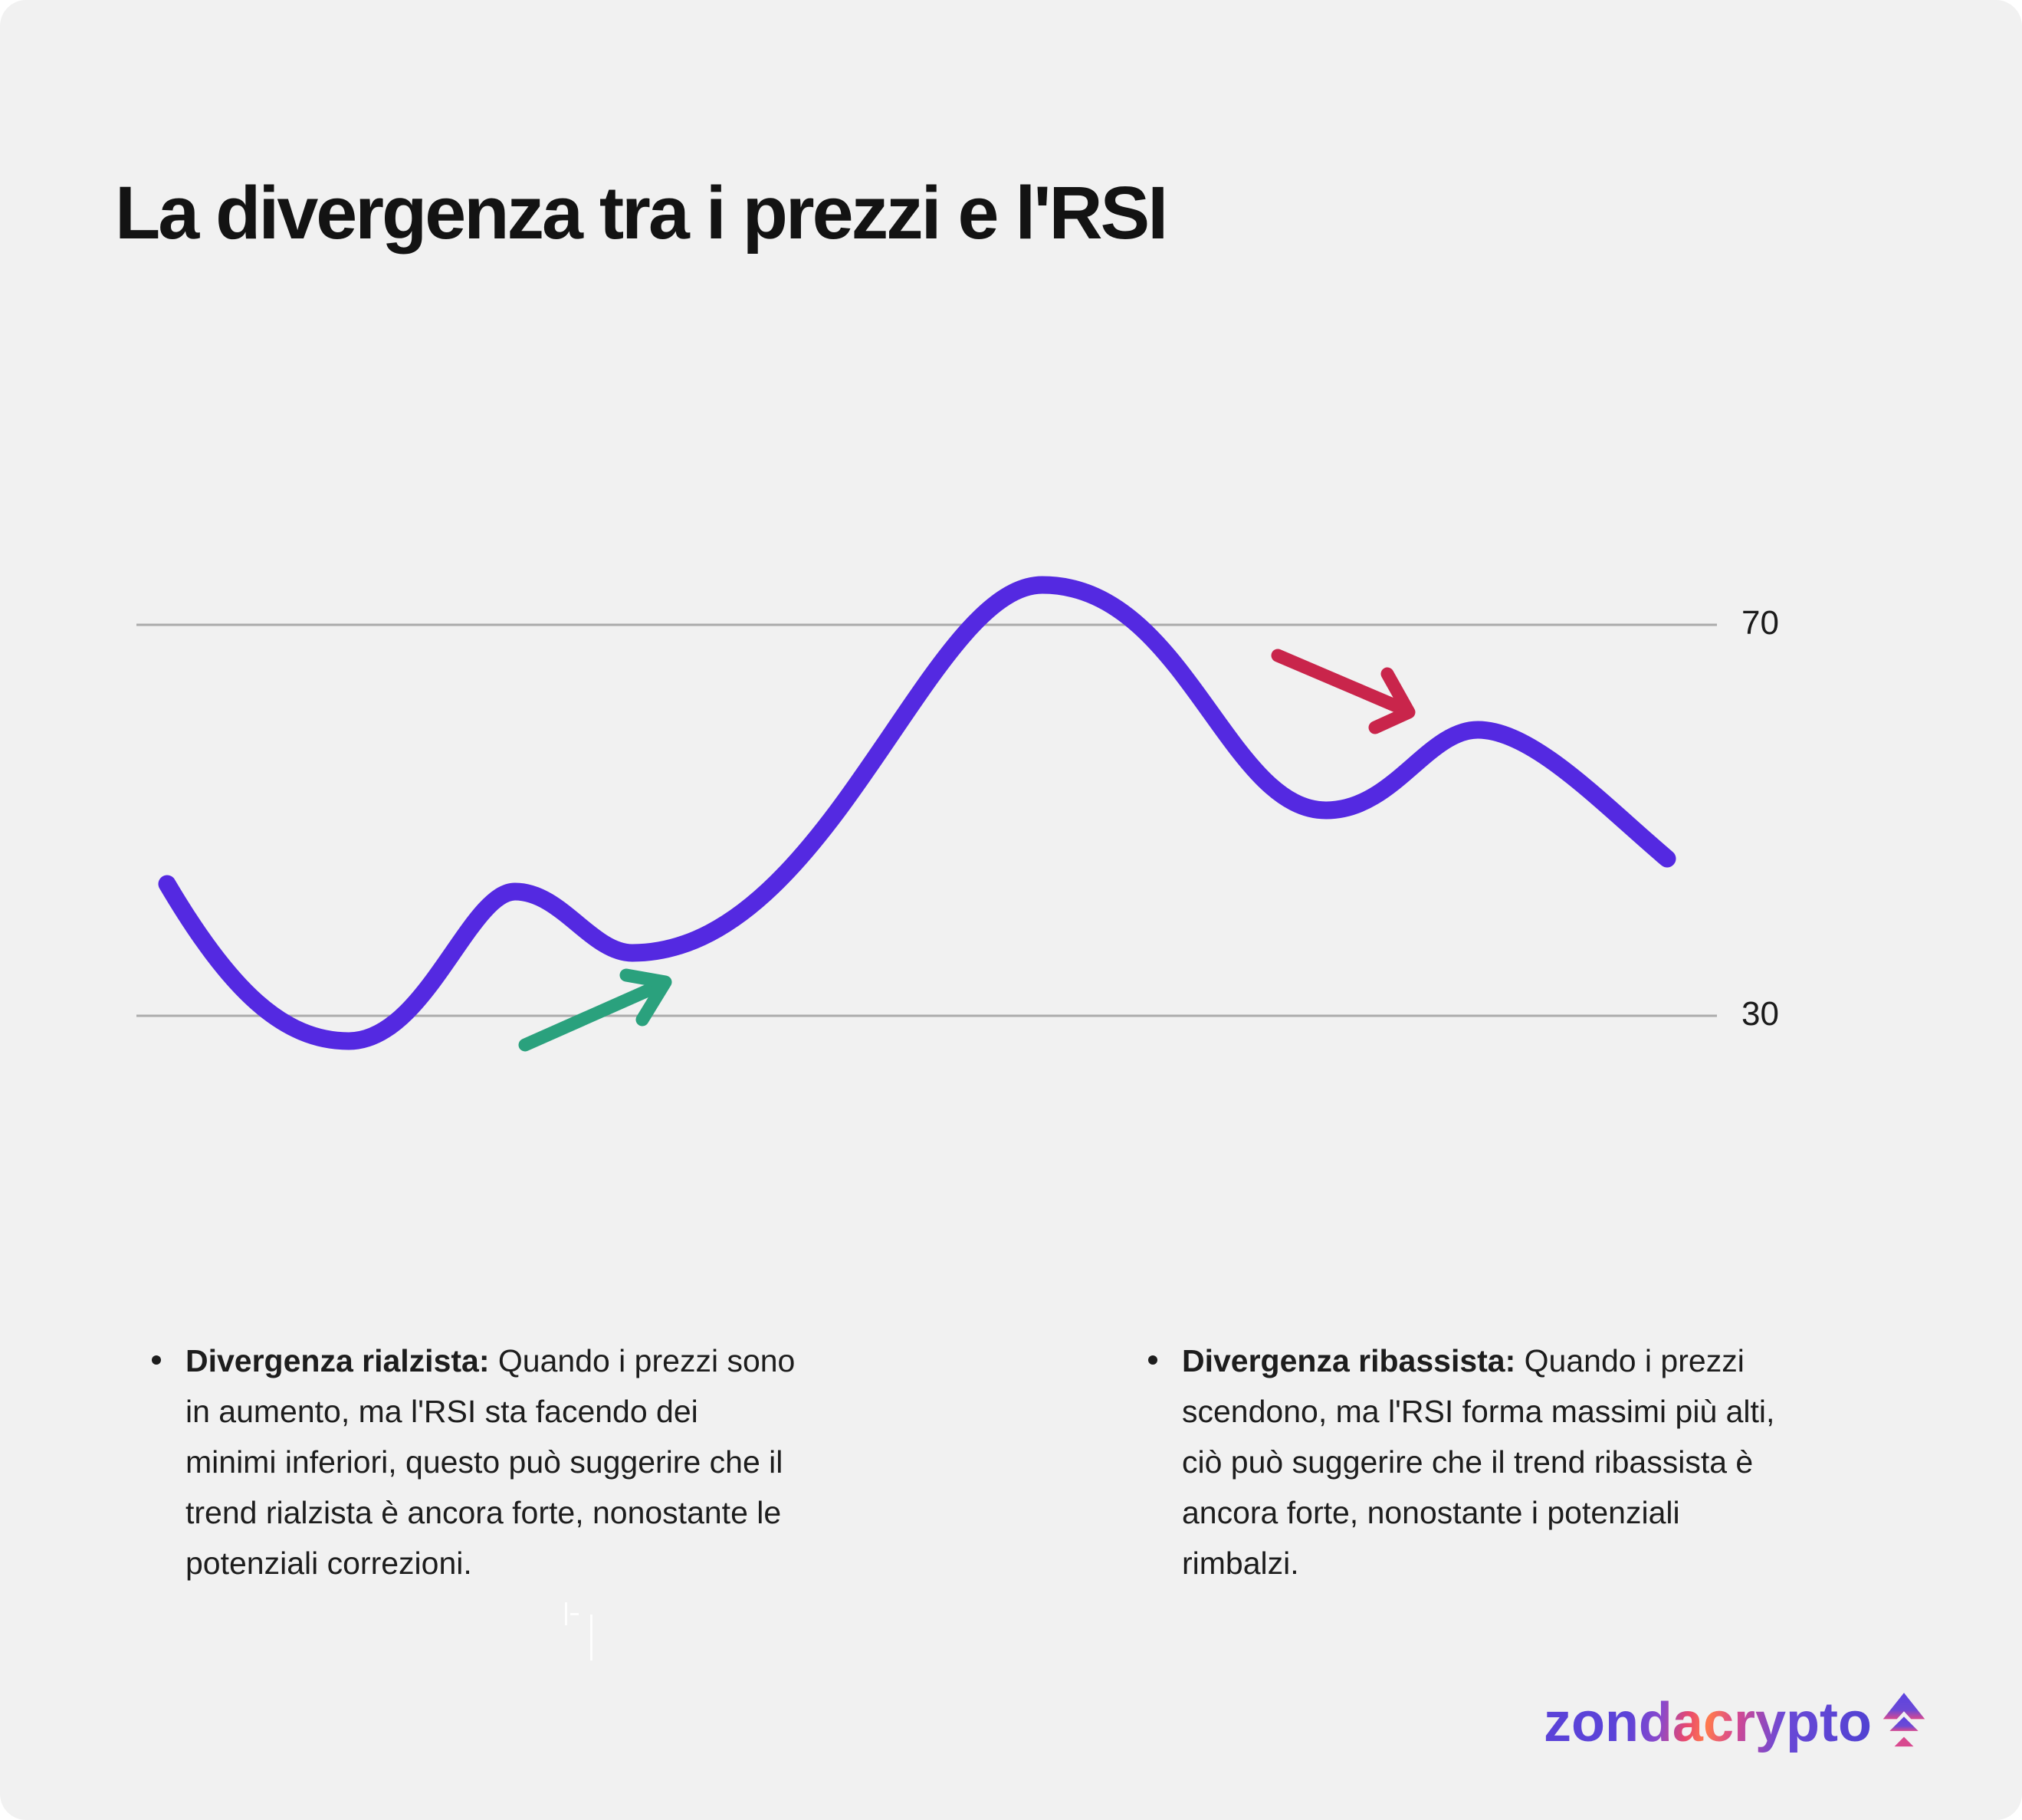  What do you see at coordinates (1349, 1361) in the screenshot?
I see `bearish-divergence-term: Divergenza ribassista:` at bounding box center [1349, 1361].